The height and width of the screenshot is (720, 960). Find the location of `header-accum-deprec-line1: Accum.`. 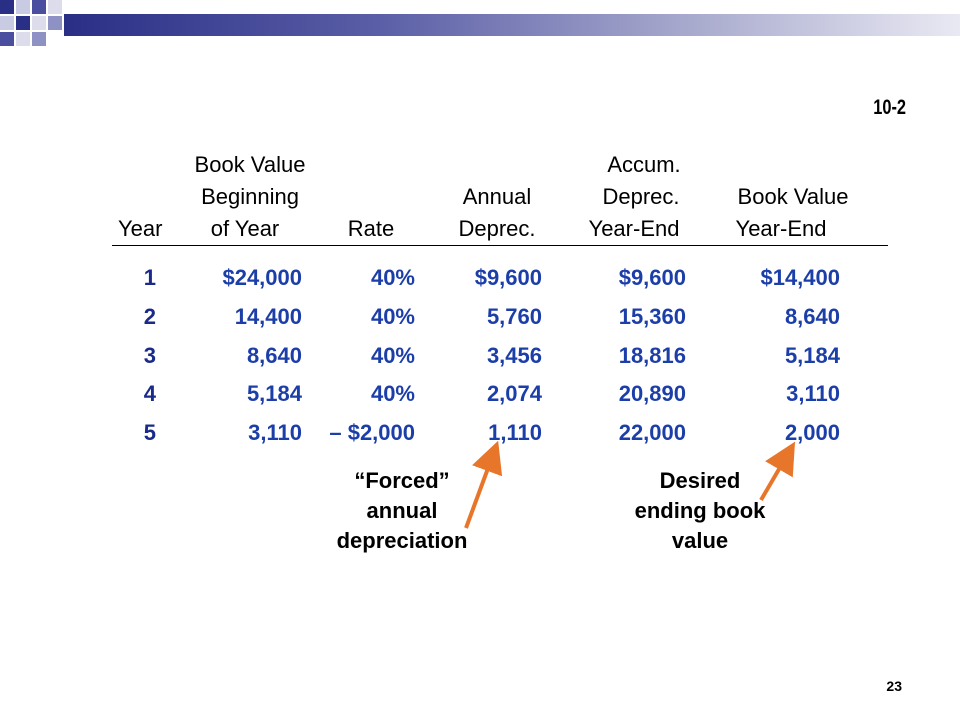

header-accum-deprec-line1: Accum. is located at coordinates (644, 164).